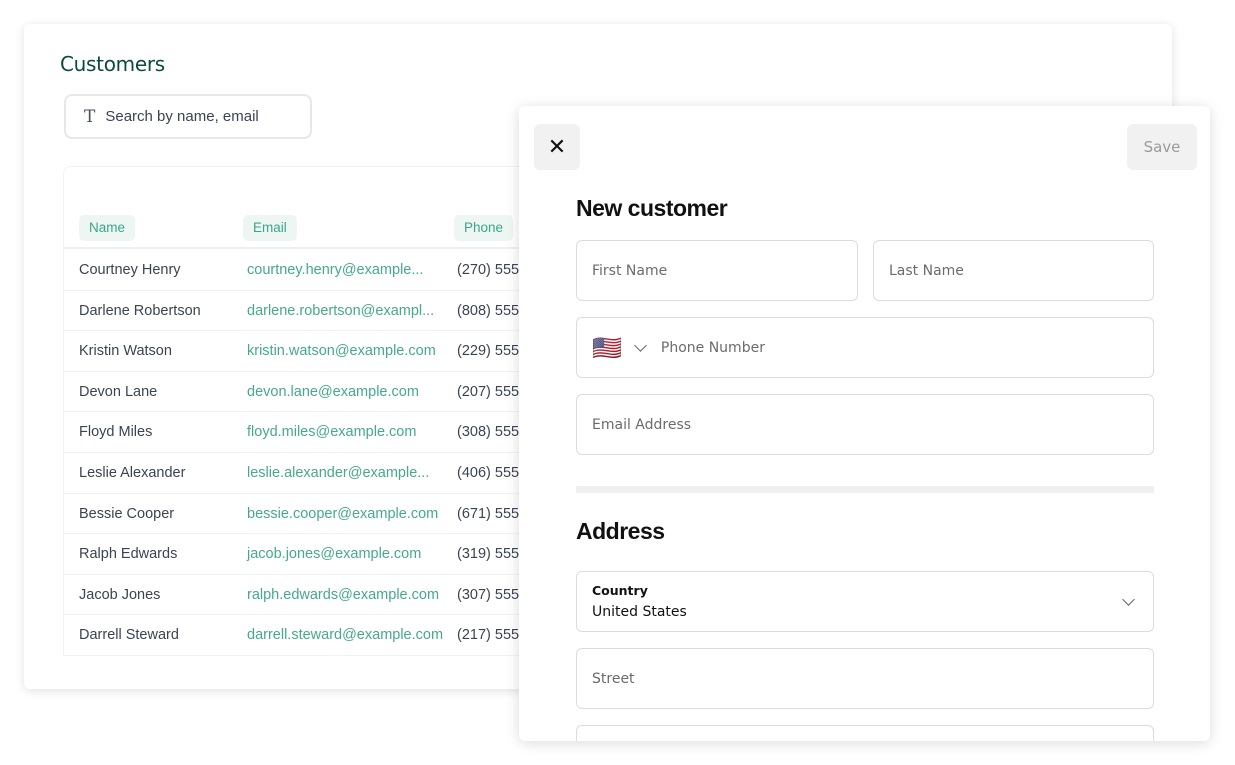  I want to click on last-name-placeholder: Last Name, so click(926, 270).